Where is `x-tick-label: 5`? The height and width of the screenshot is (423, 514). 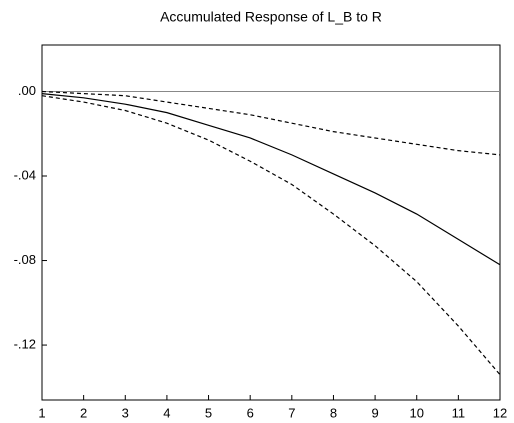
x-tick-label: 5 is located at coordinates (208, 412).